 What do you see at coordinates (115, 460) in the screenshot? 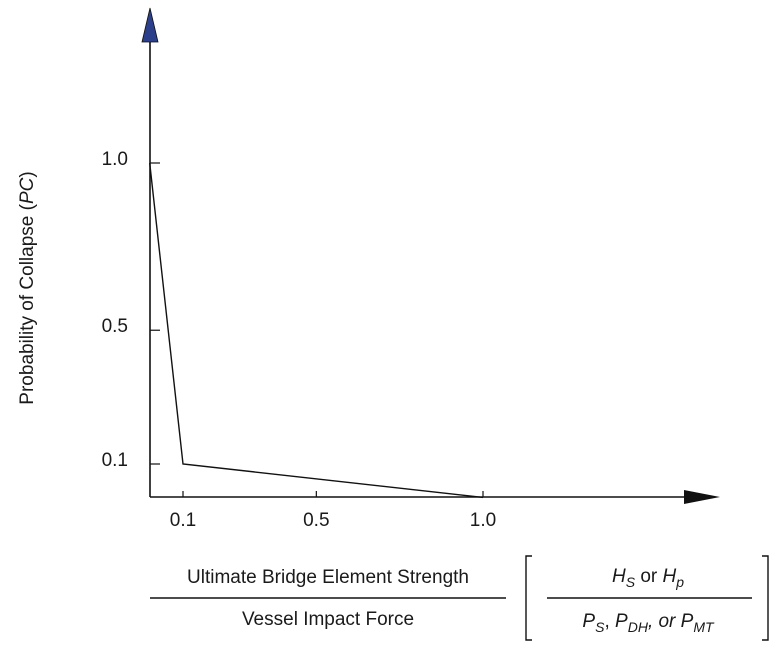
I see `y-tick-label: 0.1` at bounding box center [115, 460].